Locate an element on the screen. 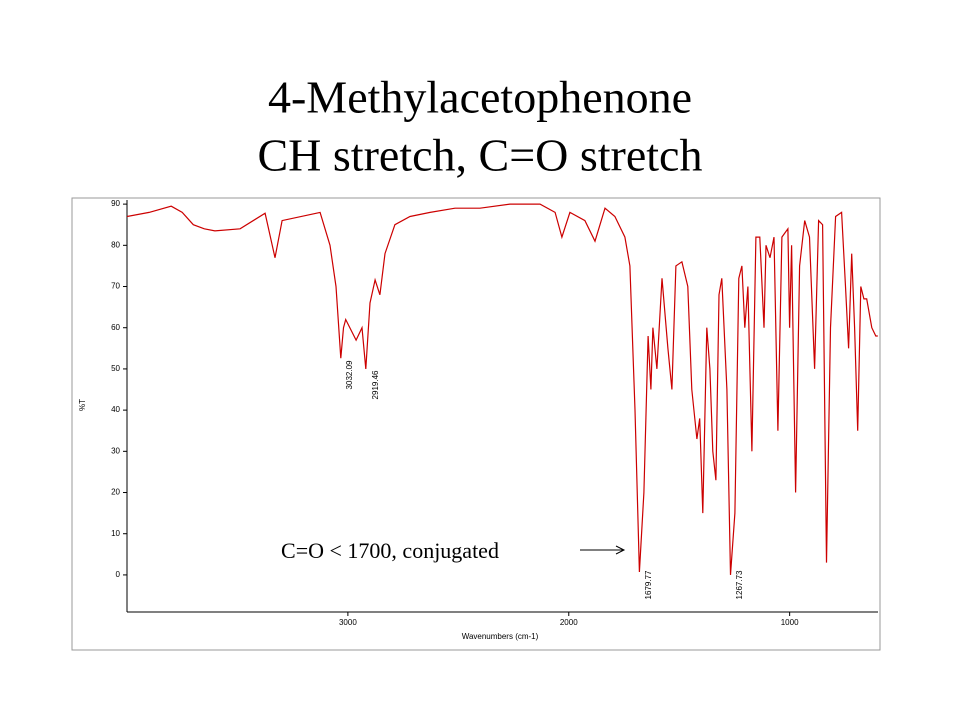 The image size is (960, 720). y-tick-label: 20 is located at coordinates (115, 492).